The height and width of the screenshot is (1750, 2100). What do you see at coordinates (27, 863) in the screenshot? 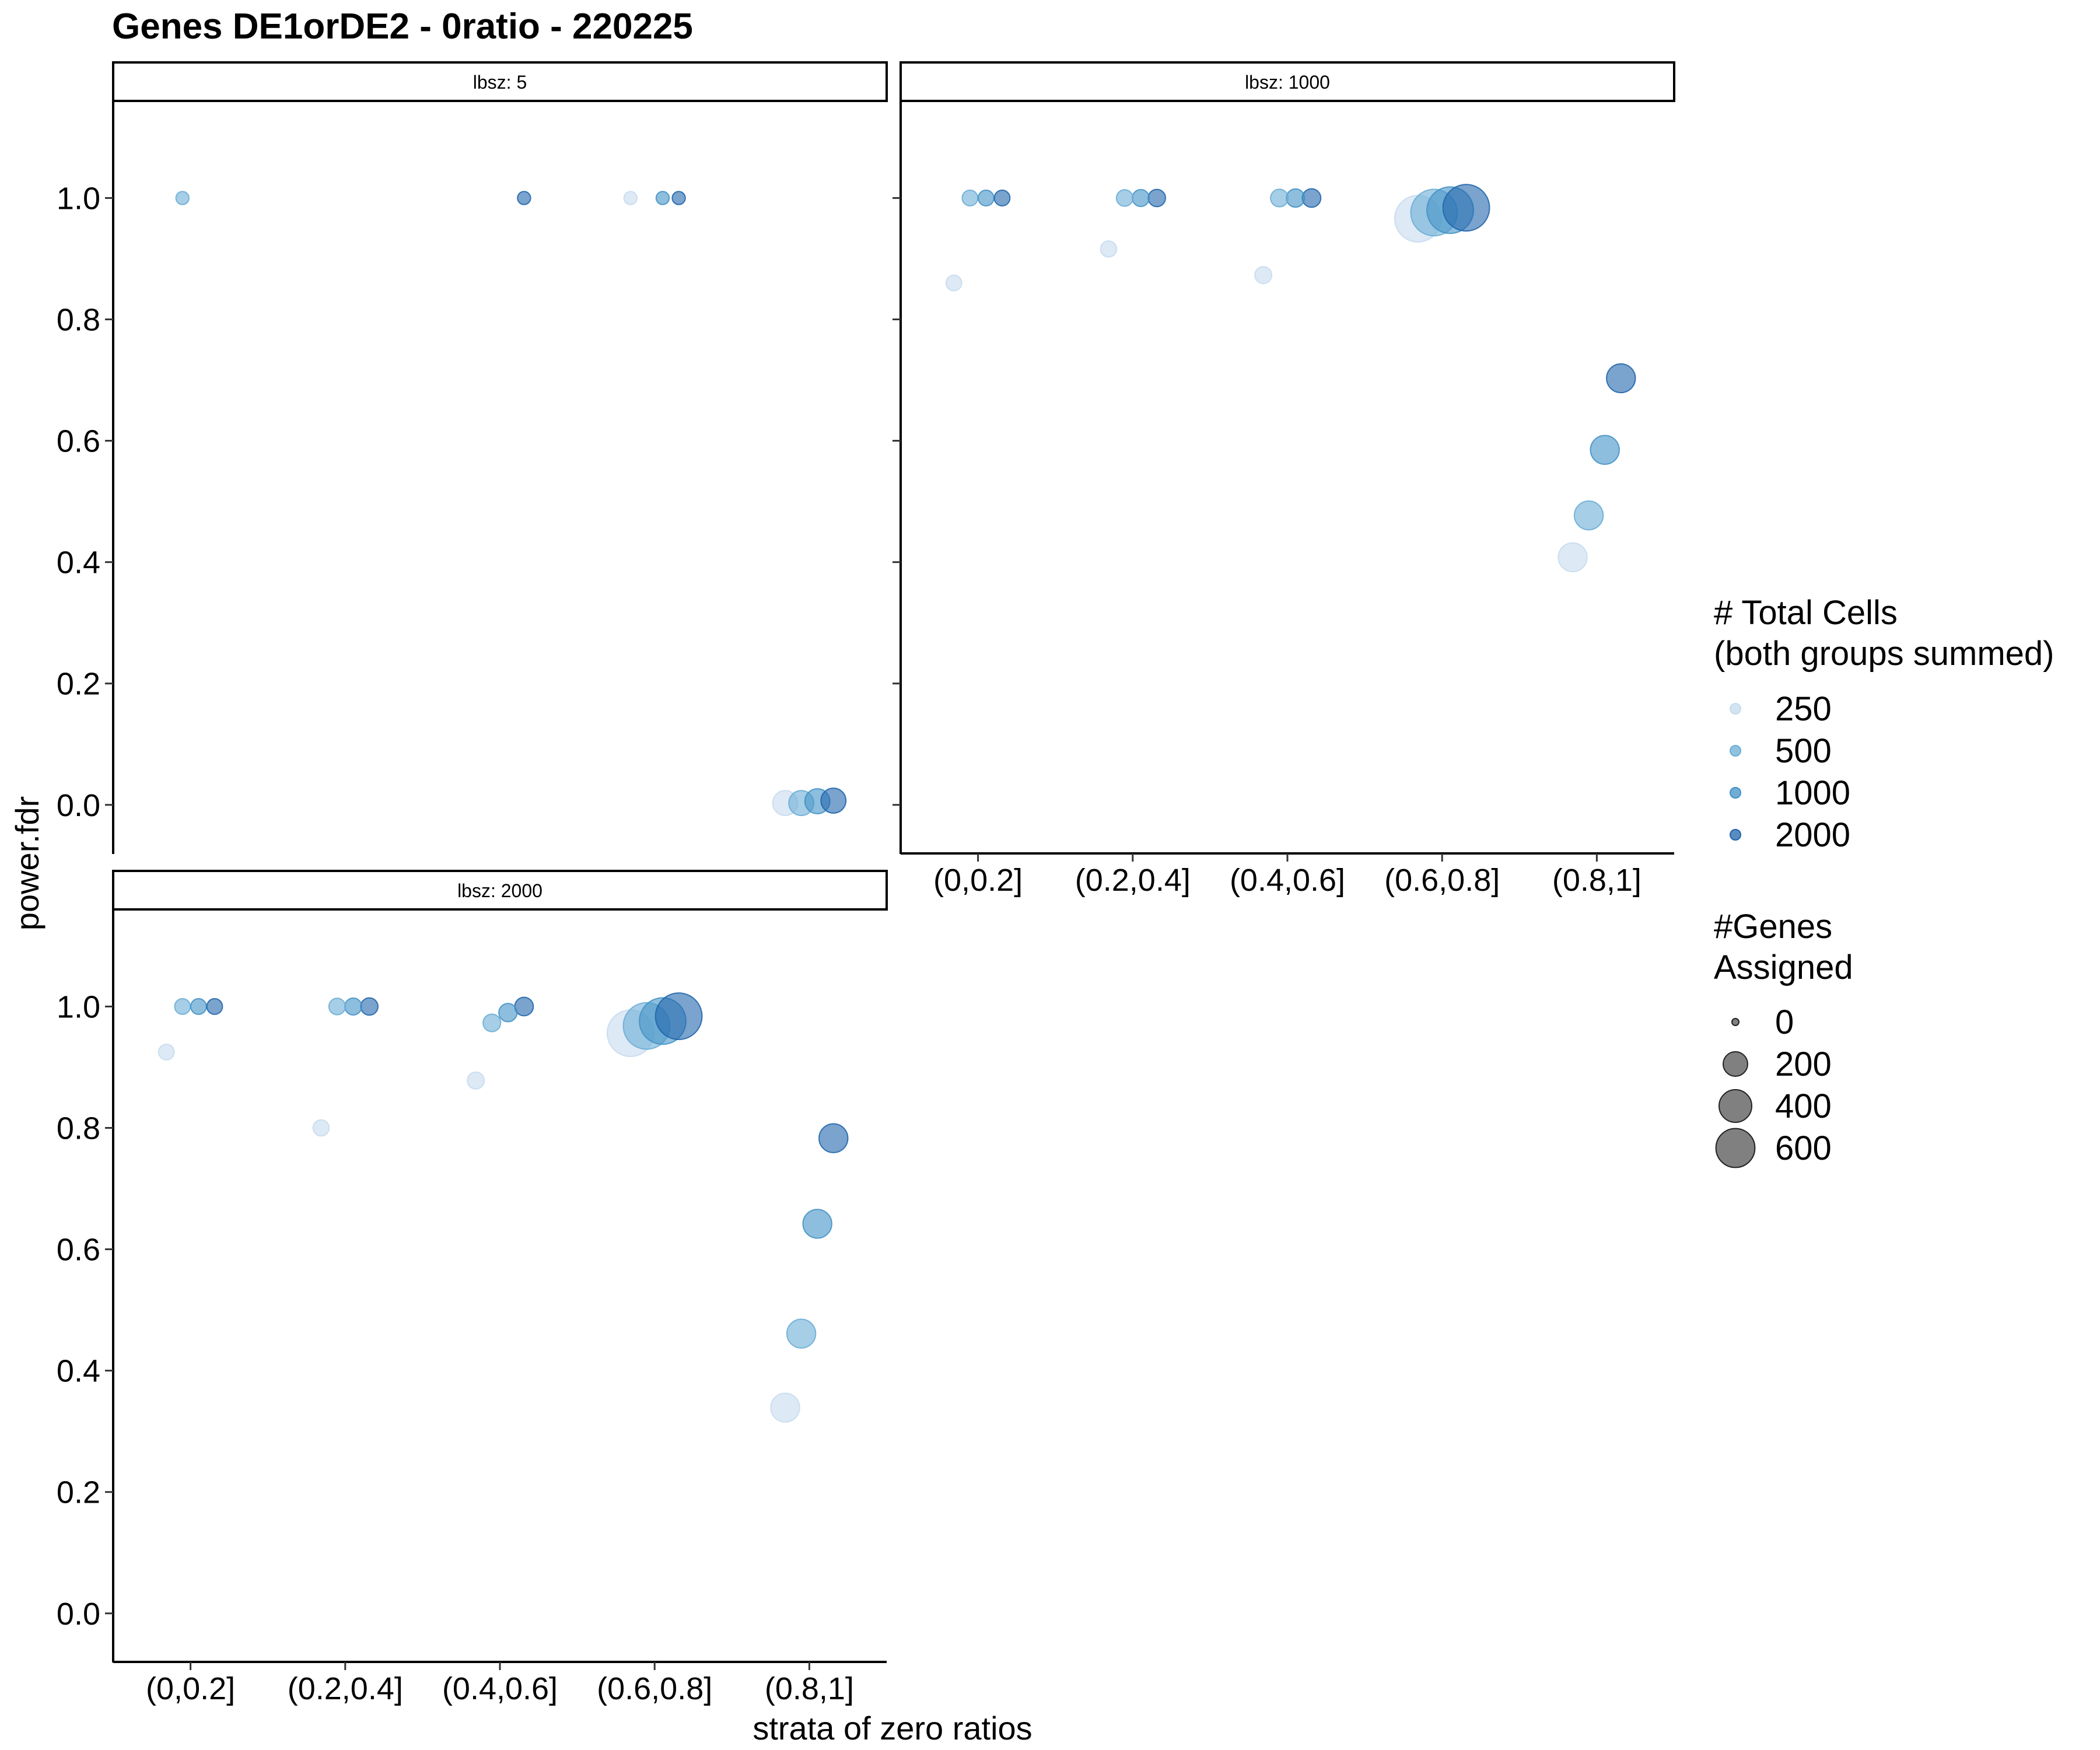
I see `y-axis-title: power.fdr` at bounding box center [27, 863].